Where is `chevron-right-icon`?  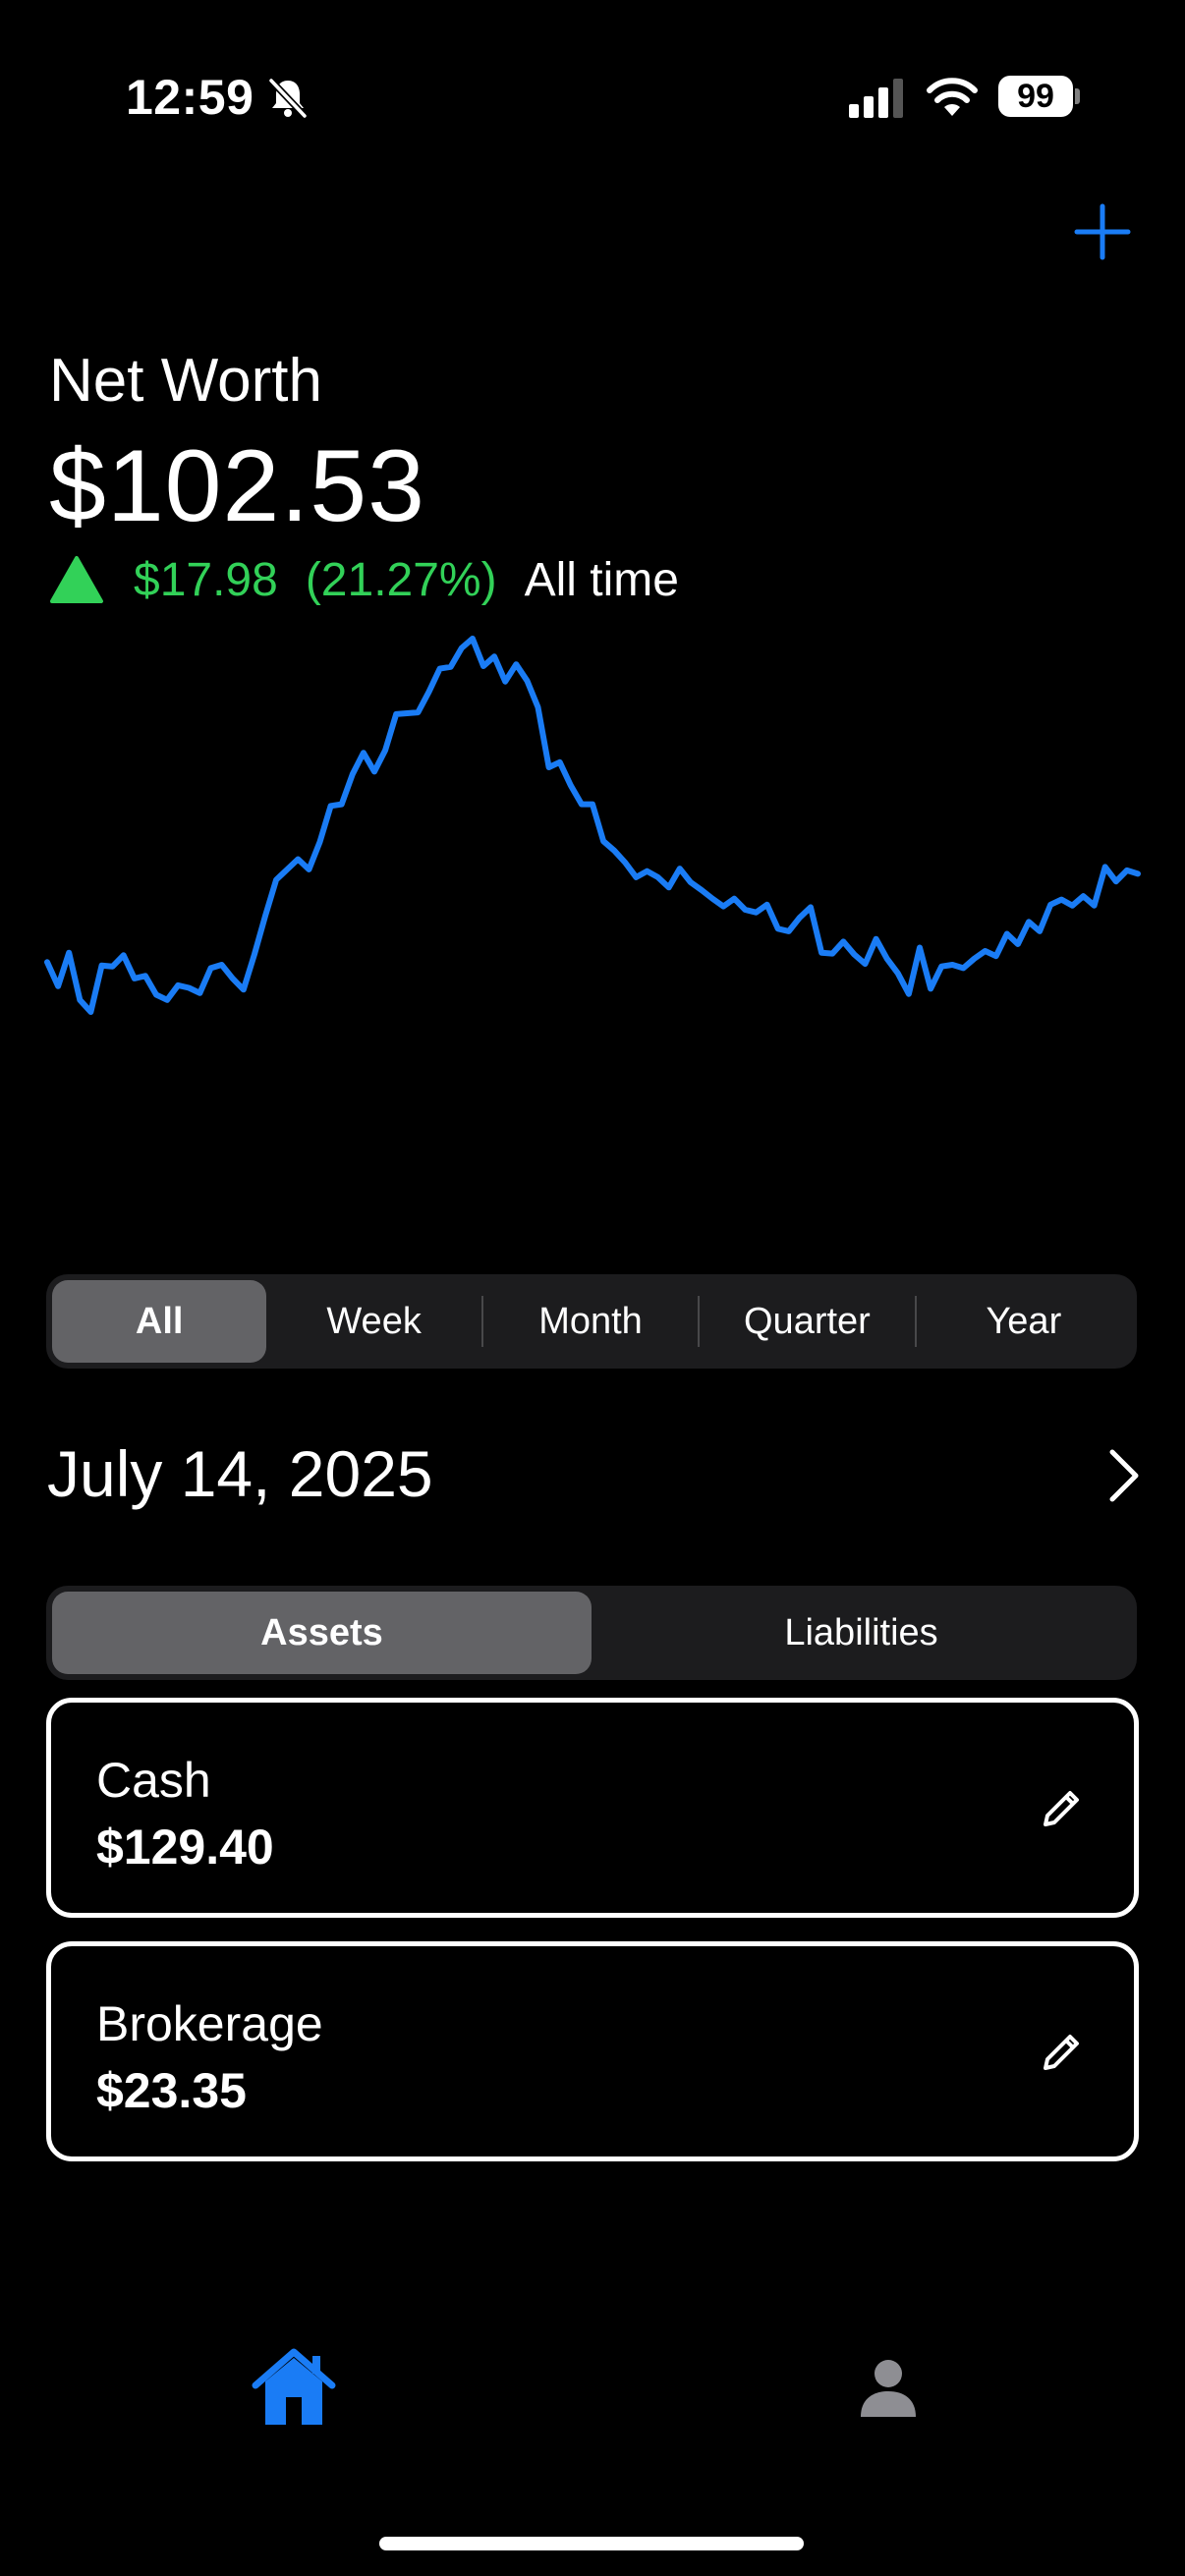
chevron-right-icon is located at coordinates (1124, 1475).